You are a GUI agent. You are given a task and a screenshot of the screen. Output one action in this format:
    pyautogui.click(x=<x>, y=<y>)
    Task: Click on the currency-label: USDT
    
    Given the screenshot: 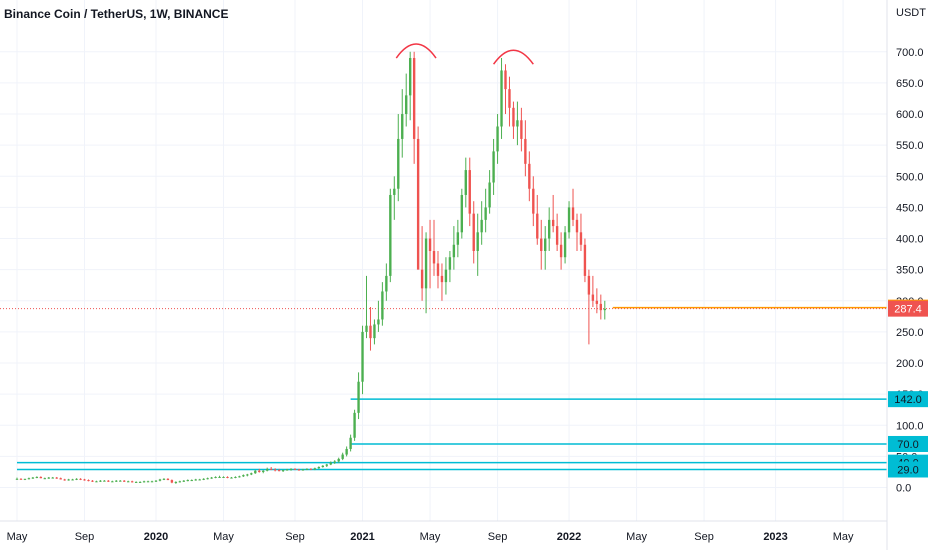 What is the action you would take?
    pyautogui.click(x=911, y=13)
    